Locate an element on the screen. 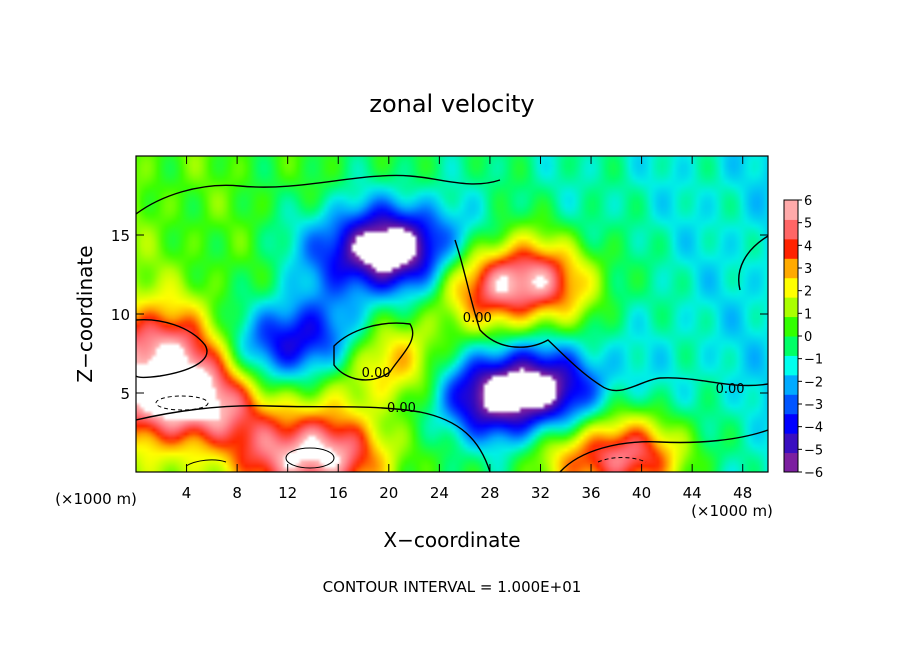 The height and width of the screenshot is (654, 904). x-tick-label: 28 is located at coordinates (489, 493).